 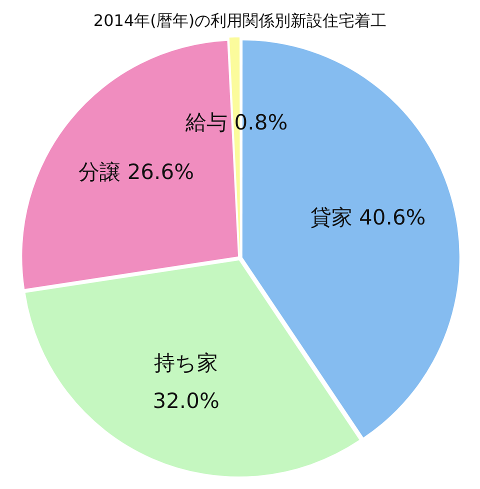 What do you see at coordinates (368, 218) in the screenshot?
I see `slice-label: 貸家 40.6%` at bounding box center [368, 218].